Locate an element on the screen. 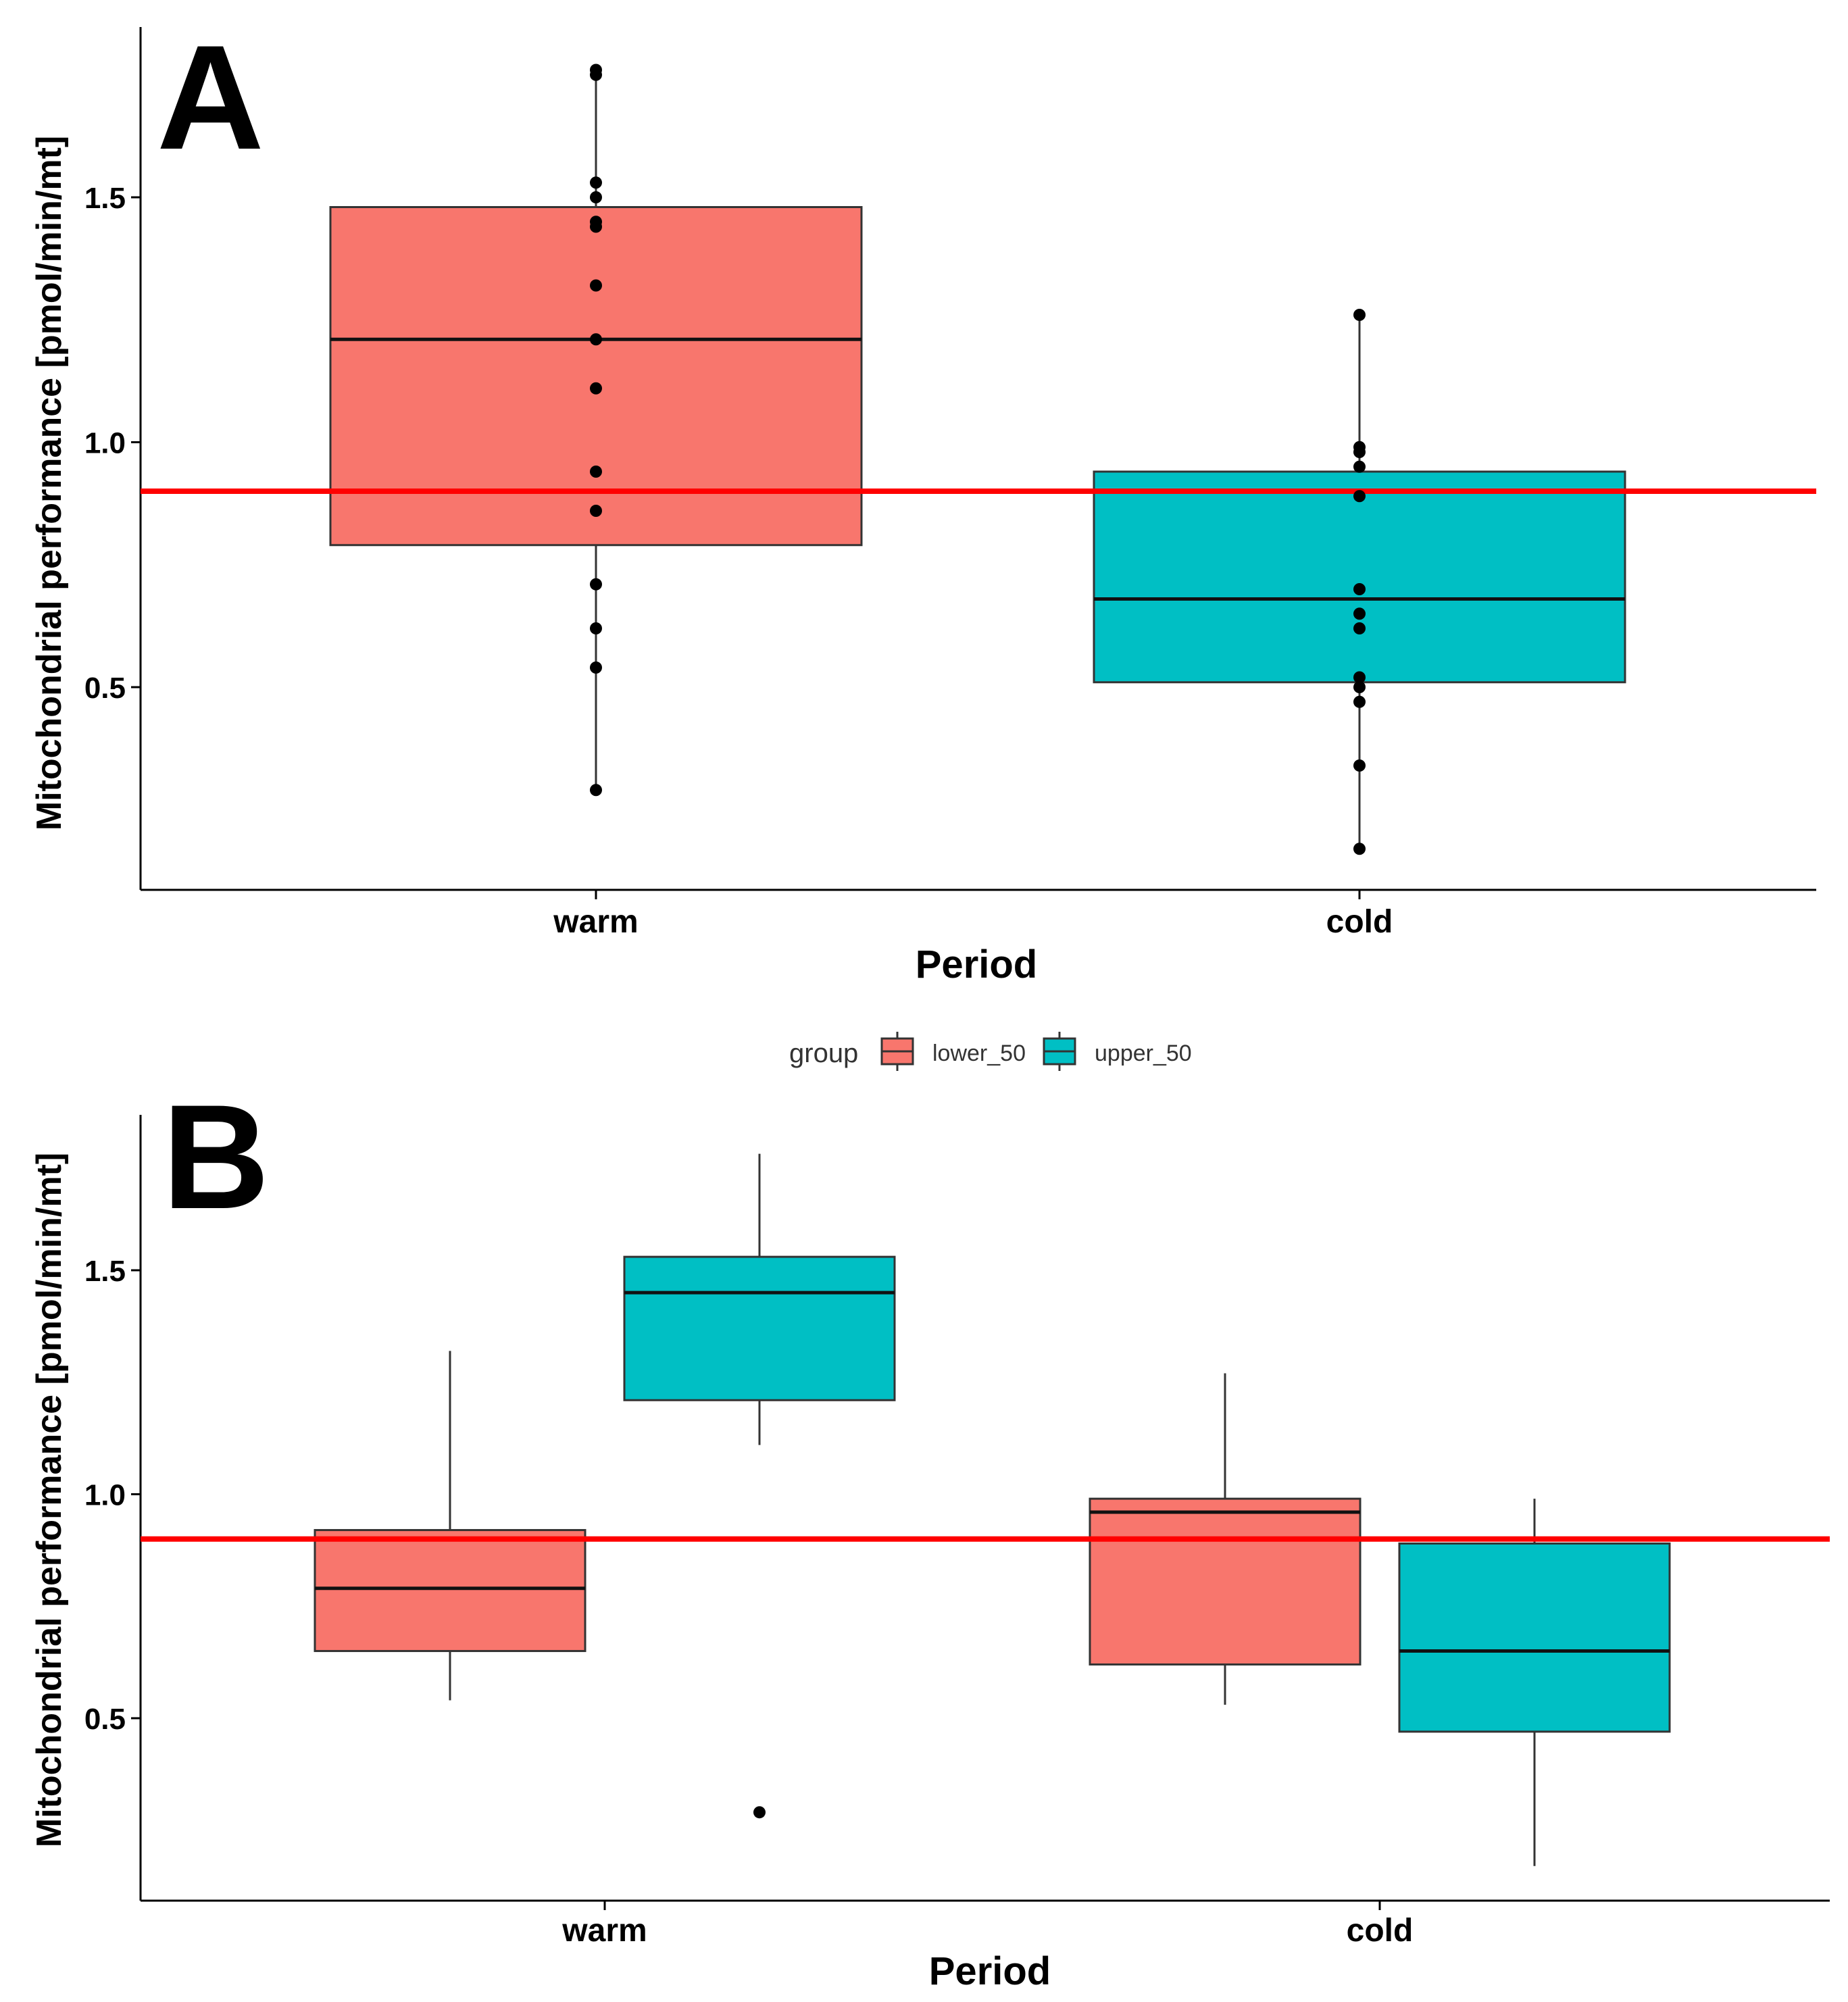 The width and height of the screenshot is (1848, 2002). panel-a-y-tick-label: 1.5 is located at coordinates (105, 198).